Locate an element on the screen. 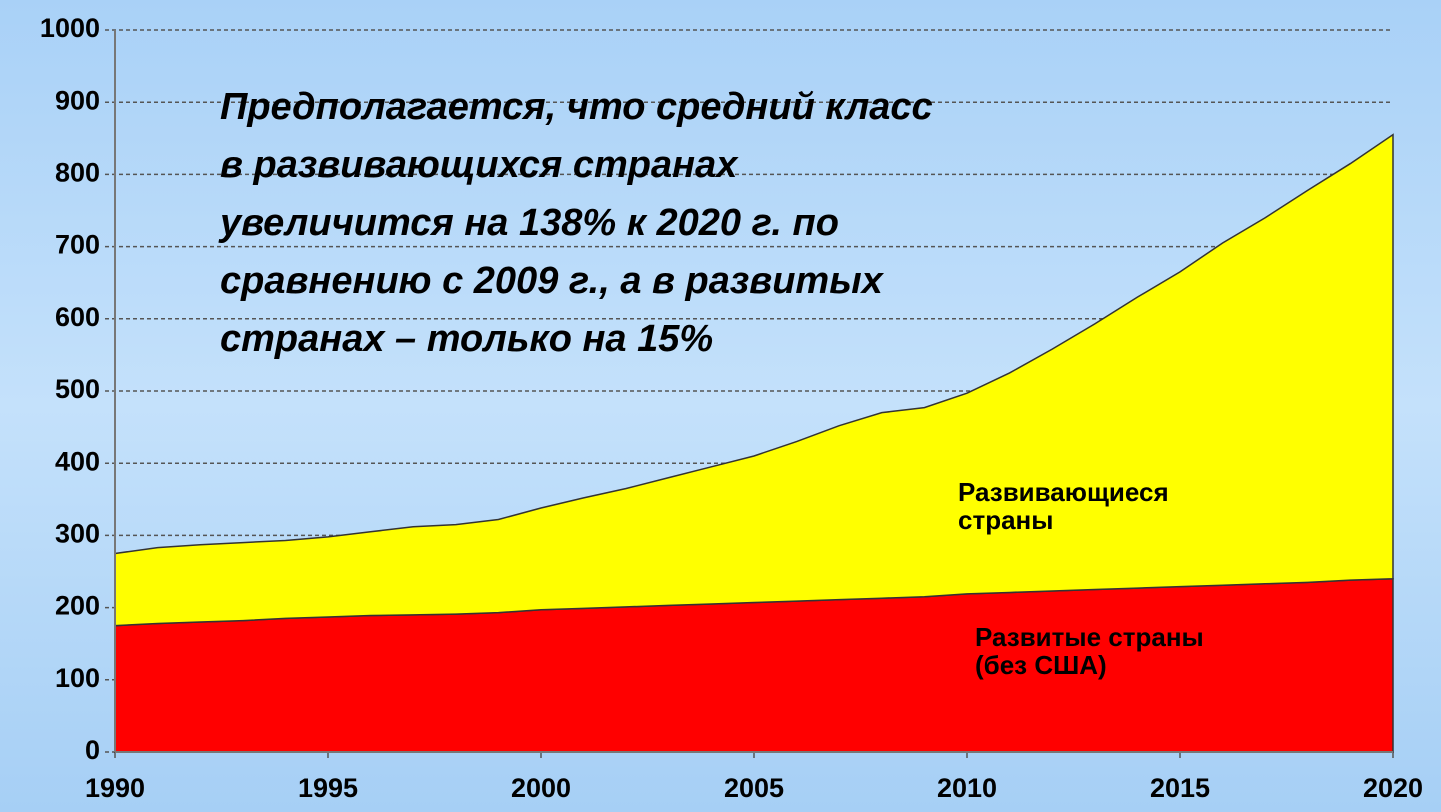  series-label: Развивающиеся страны is located at coordinates (1063, 506).